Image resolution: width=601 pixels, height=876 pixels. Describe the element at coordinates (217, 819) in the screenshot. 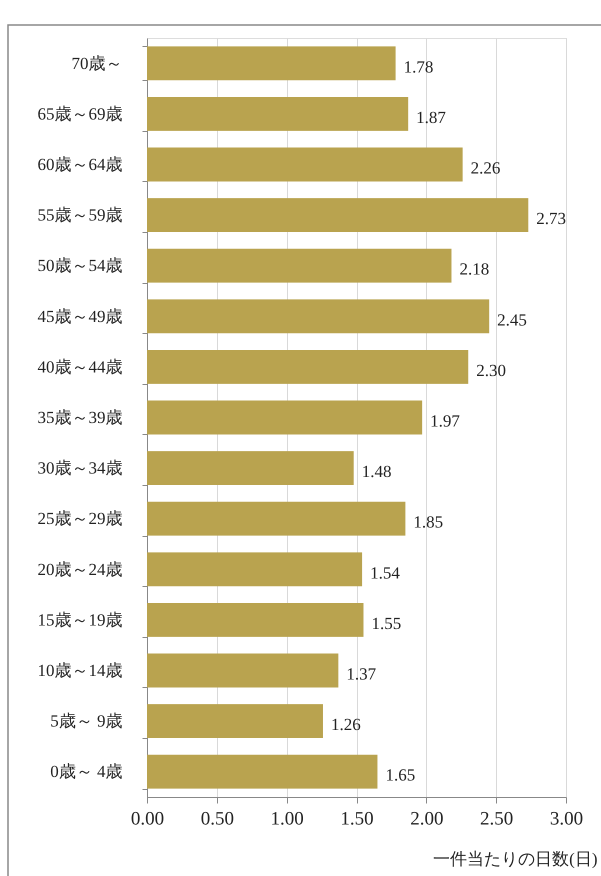

I see `x-tick-label: 0.50` at that location.